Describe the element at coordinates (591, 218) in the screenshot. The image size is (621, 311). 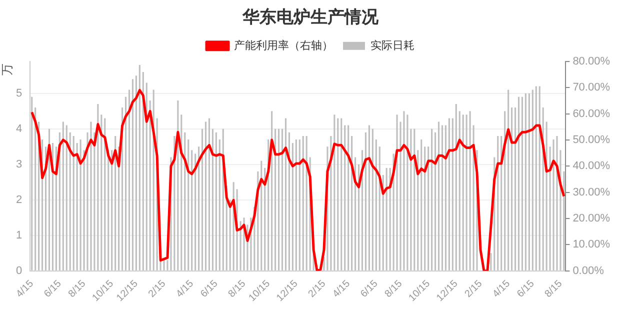
I see `y2-tick-label: 20.00%` at that location.